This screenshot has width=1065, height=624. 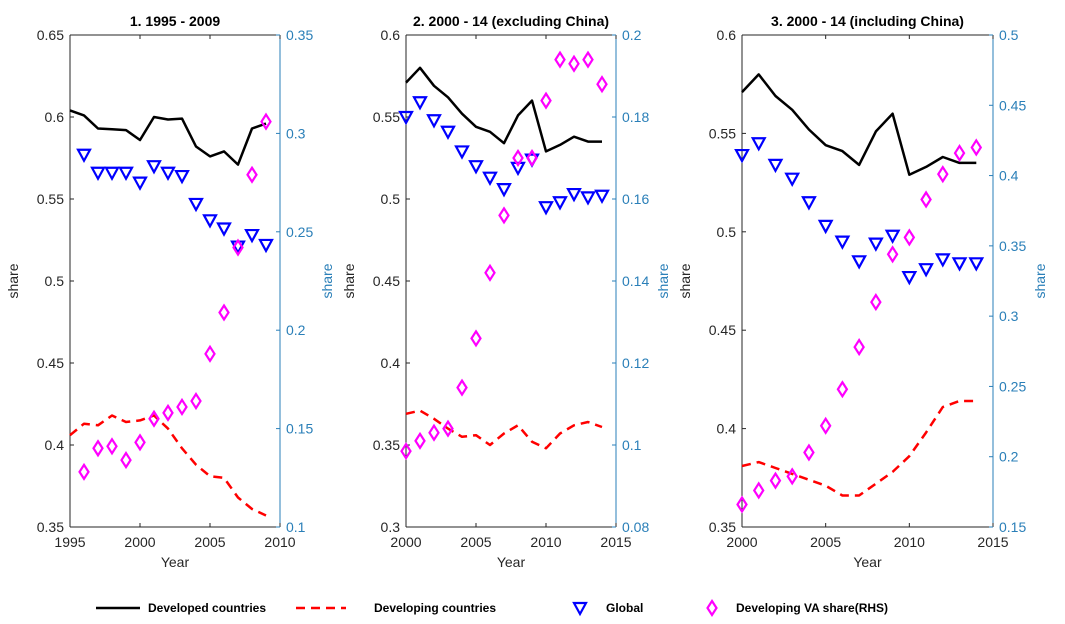 I want to click on y-tick-label-right: 0.12, so click(x=635, y=363).